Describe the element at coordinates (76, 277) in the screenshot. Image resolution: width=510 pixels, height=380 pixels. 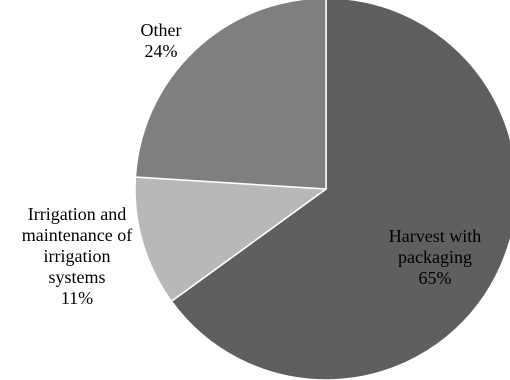
I see `slice-label-line: systems` at that location.